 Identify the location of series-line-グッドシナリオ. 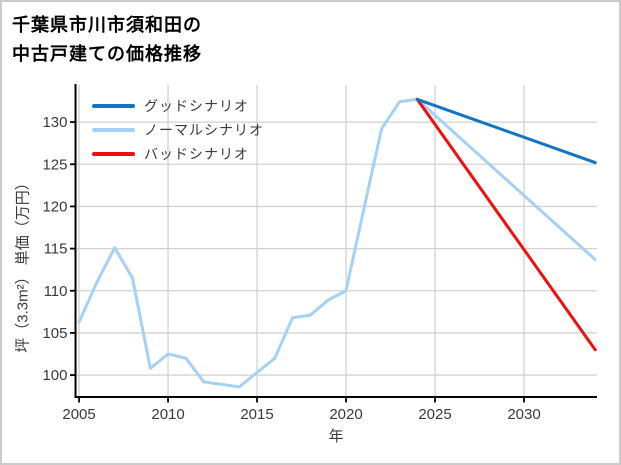
(506, 131).